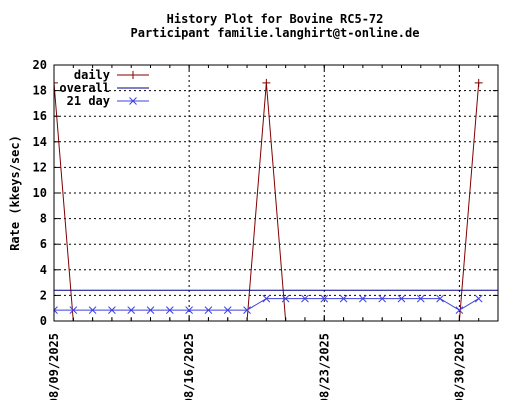 The height and width of the screenshot is (400, 520). Describe the element at coordinates (54, 366) in the screenshot. I see `x-tick-label: 08/09/2025` at that location.